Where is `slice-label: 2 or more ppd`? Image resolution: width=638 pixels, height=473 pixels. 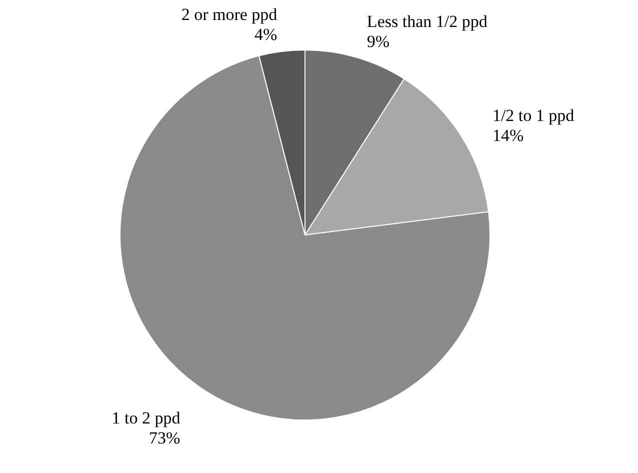 slice-label: 2 or more ppd is located at coordinates (229, 14).